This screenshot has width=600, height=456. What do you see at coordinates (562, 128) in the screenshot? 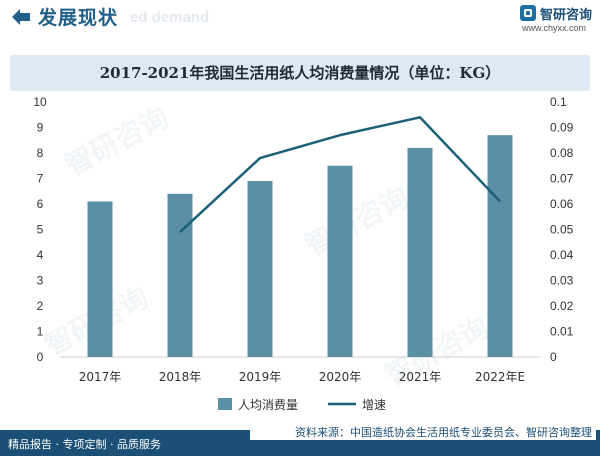
I see `y-right-tick-label: 0.09` at bounding box center [562, 128].